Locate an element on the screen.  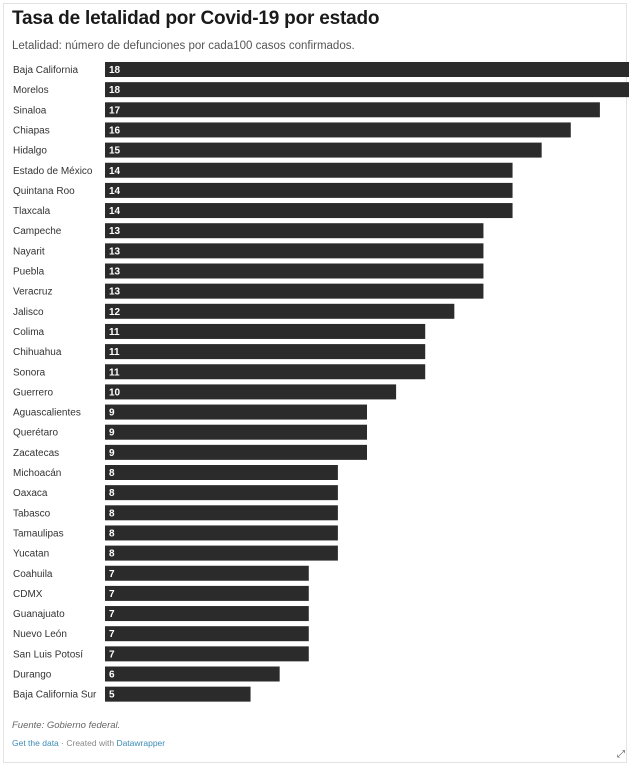
category-label: Durango is located at coordinates (32, 675).